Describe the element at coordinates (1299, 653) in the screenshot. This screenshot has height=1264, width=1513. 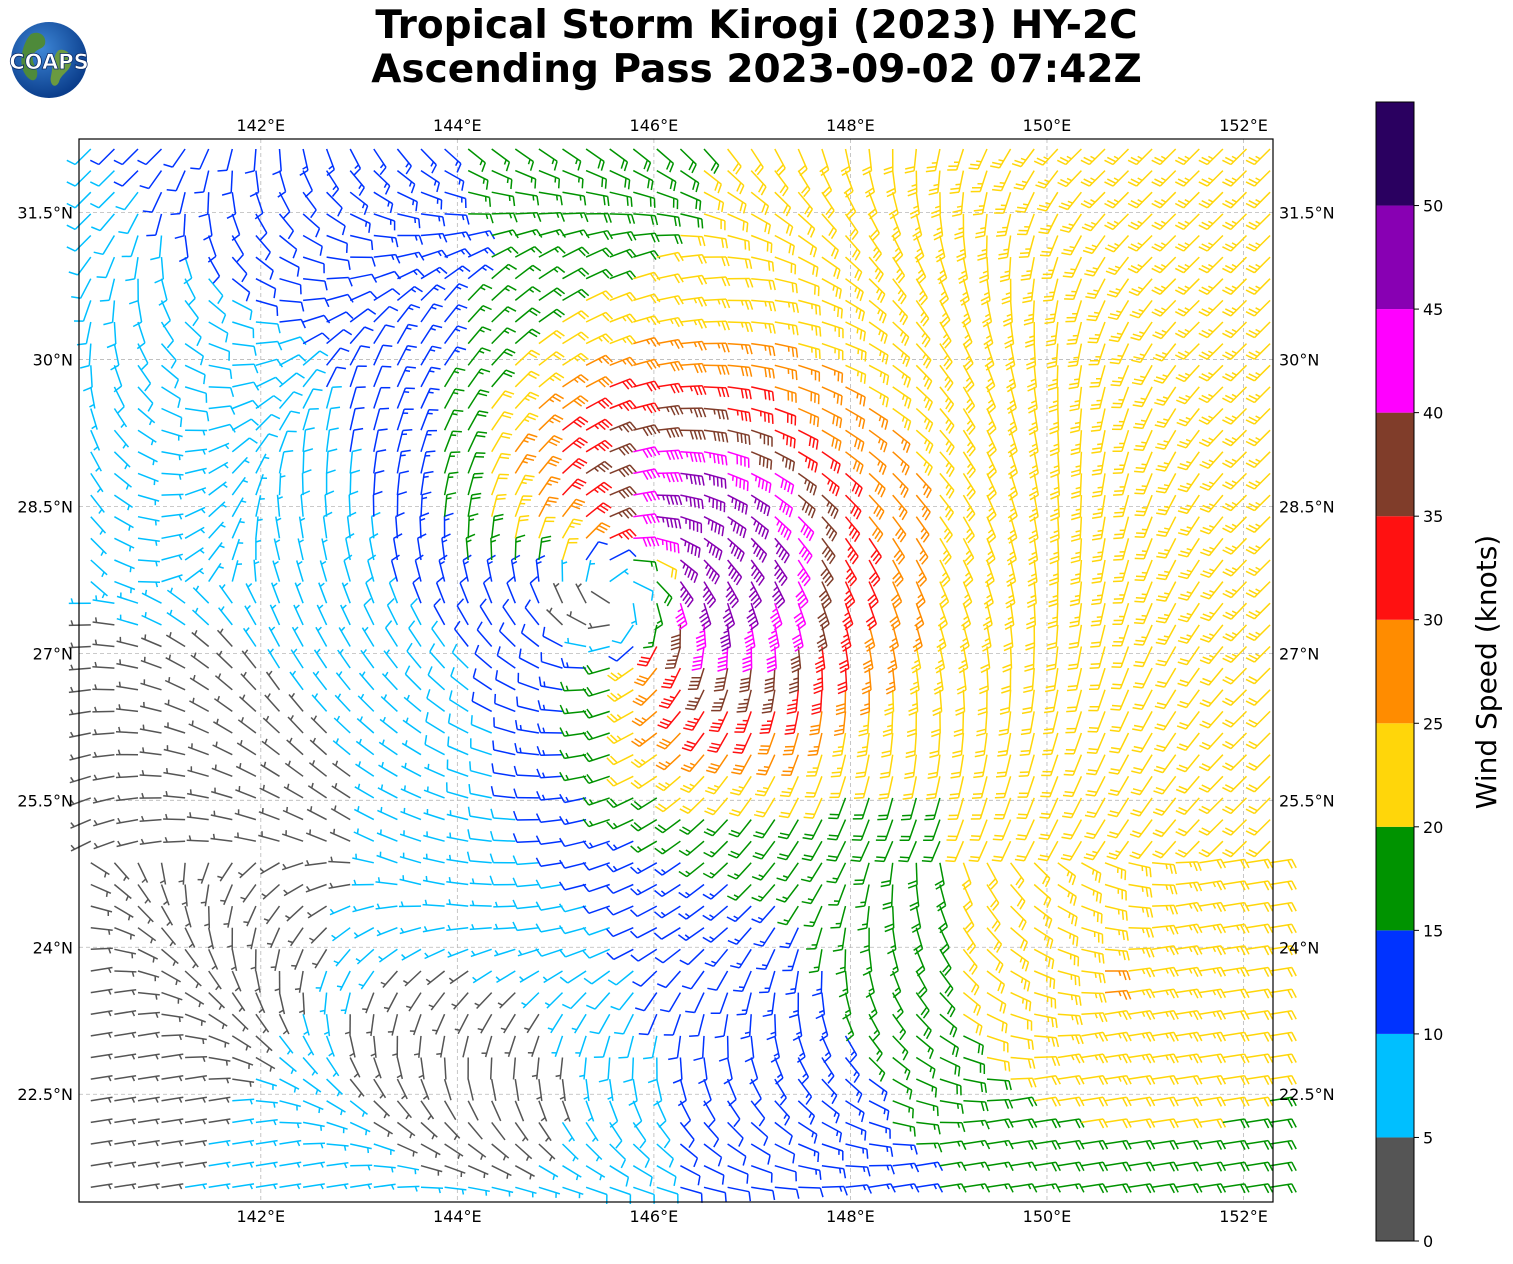
I see `lat-tick-label: 27°N` at that location.